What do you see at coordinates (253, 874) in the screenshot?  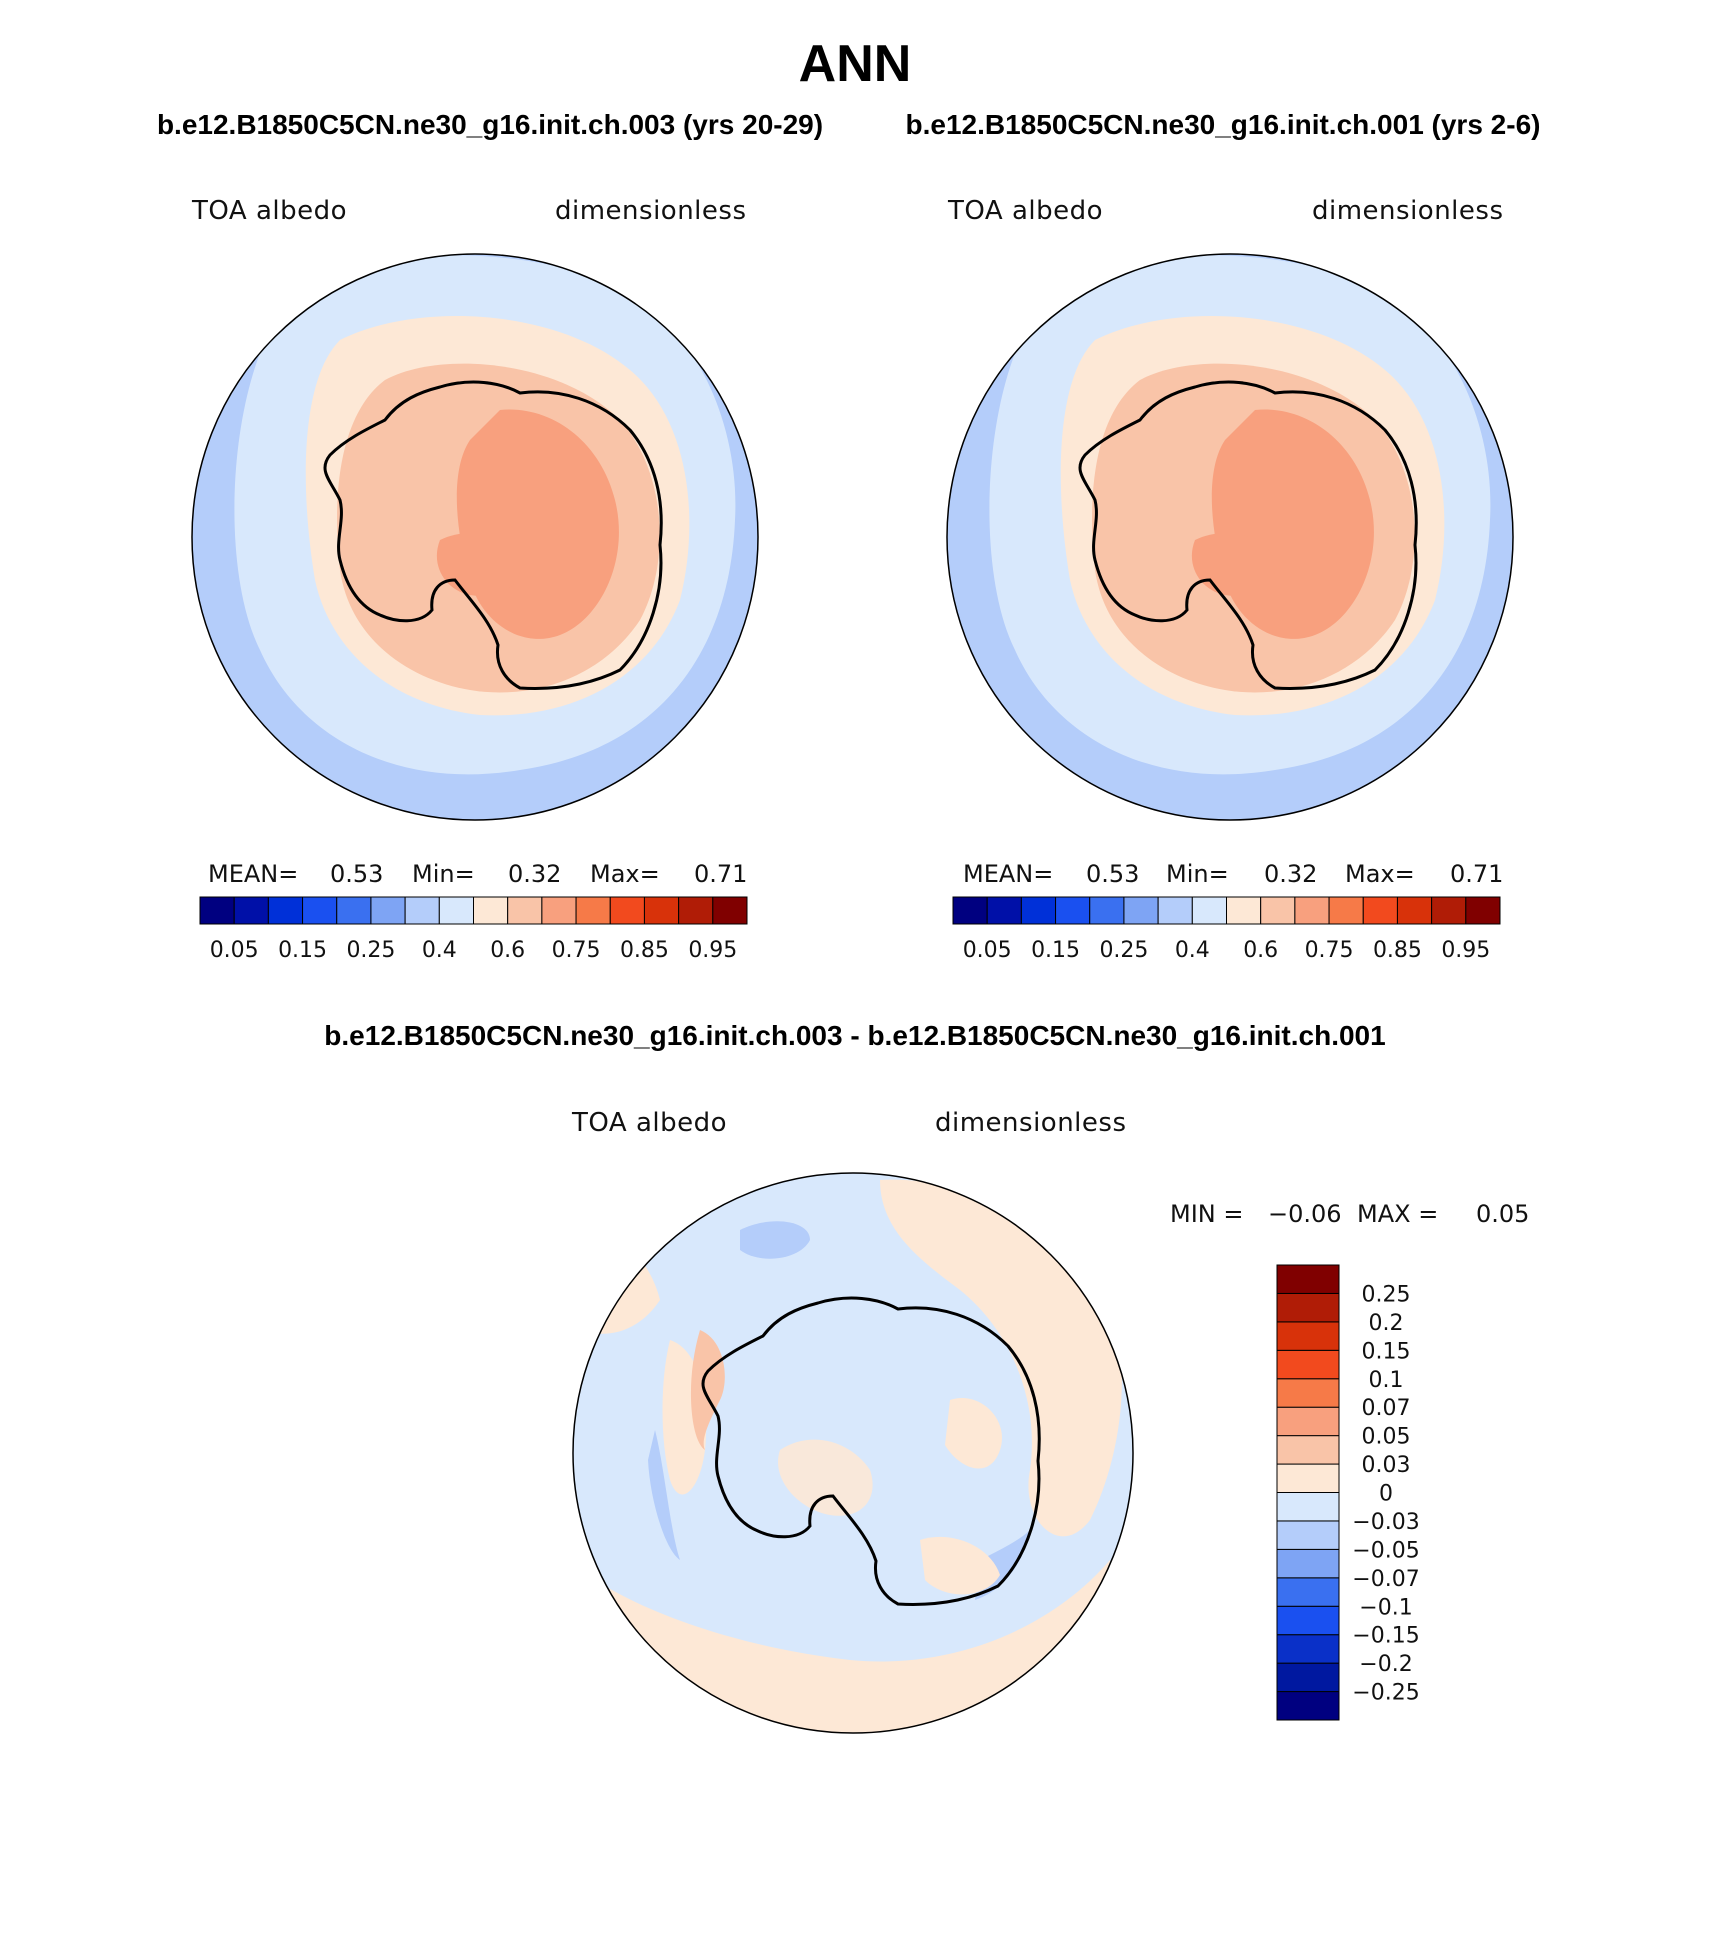 I see `panel1-mean-label: MEAN=` at bounding box center [253, 874].